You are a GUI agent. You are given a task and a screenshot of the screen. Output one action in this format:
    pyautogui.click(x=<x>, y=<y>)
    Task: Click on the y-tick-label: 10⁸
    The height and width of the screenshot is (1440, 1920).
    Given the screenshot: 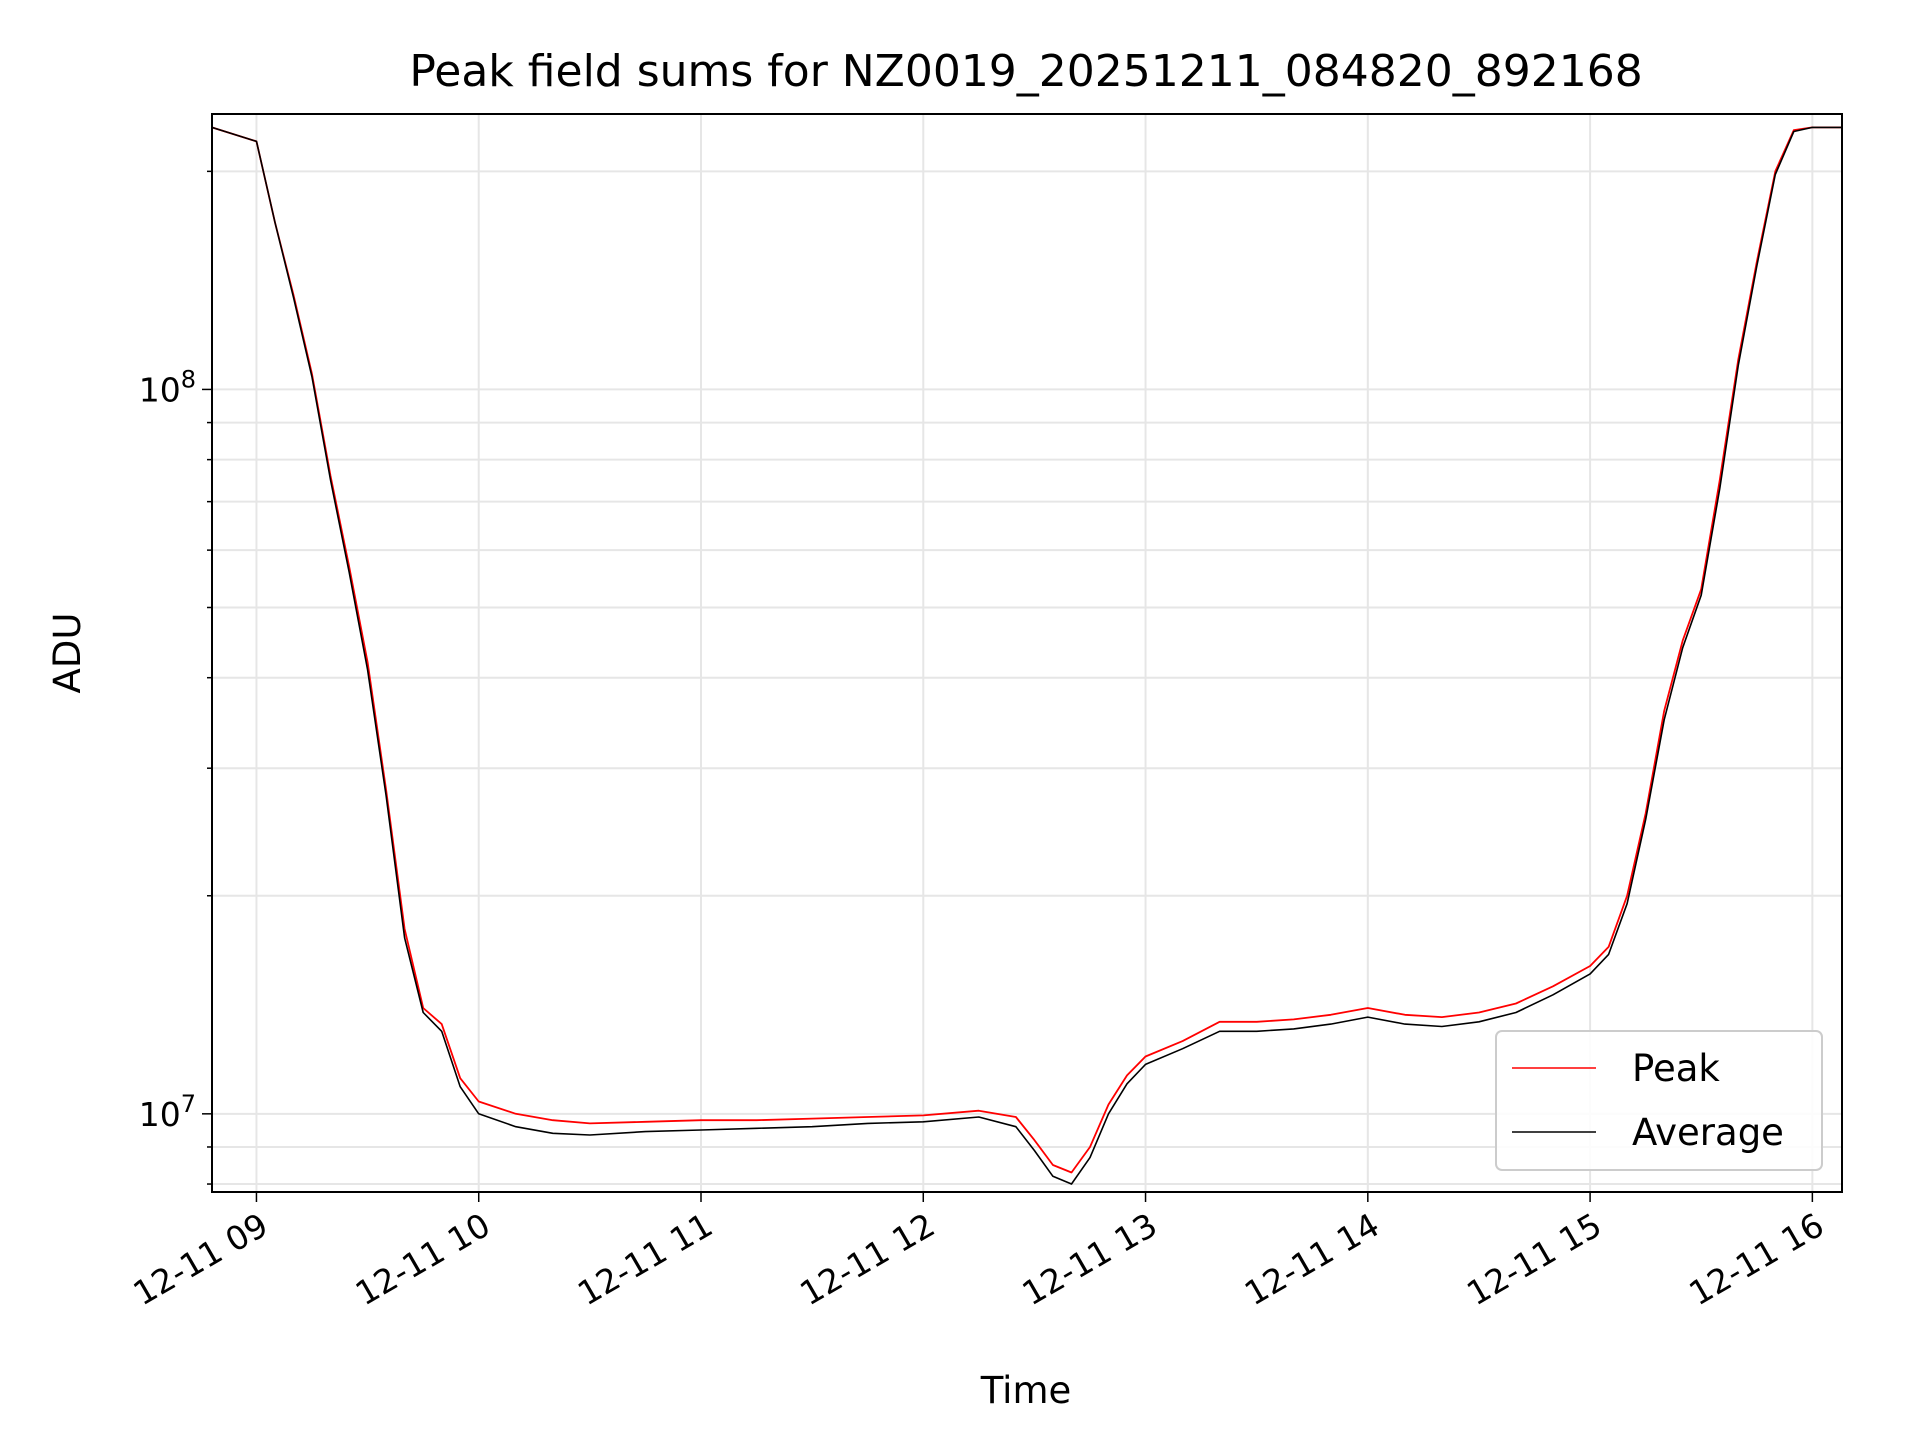 What is the action you would take?
    pyautogui.click(x=167, y=387)
    